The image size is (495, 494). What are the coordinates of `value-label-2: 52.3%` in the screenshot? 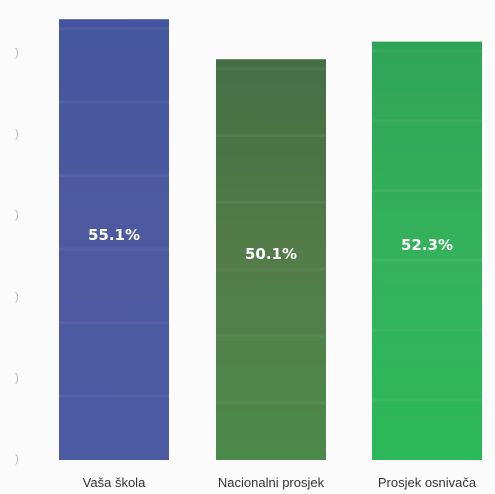 It's located at (427, 245).